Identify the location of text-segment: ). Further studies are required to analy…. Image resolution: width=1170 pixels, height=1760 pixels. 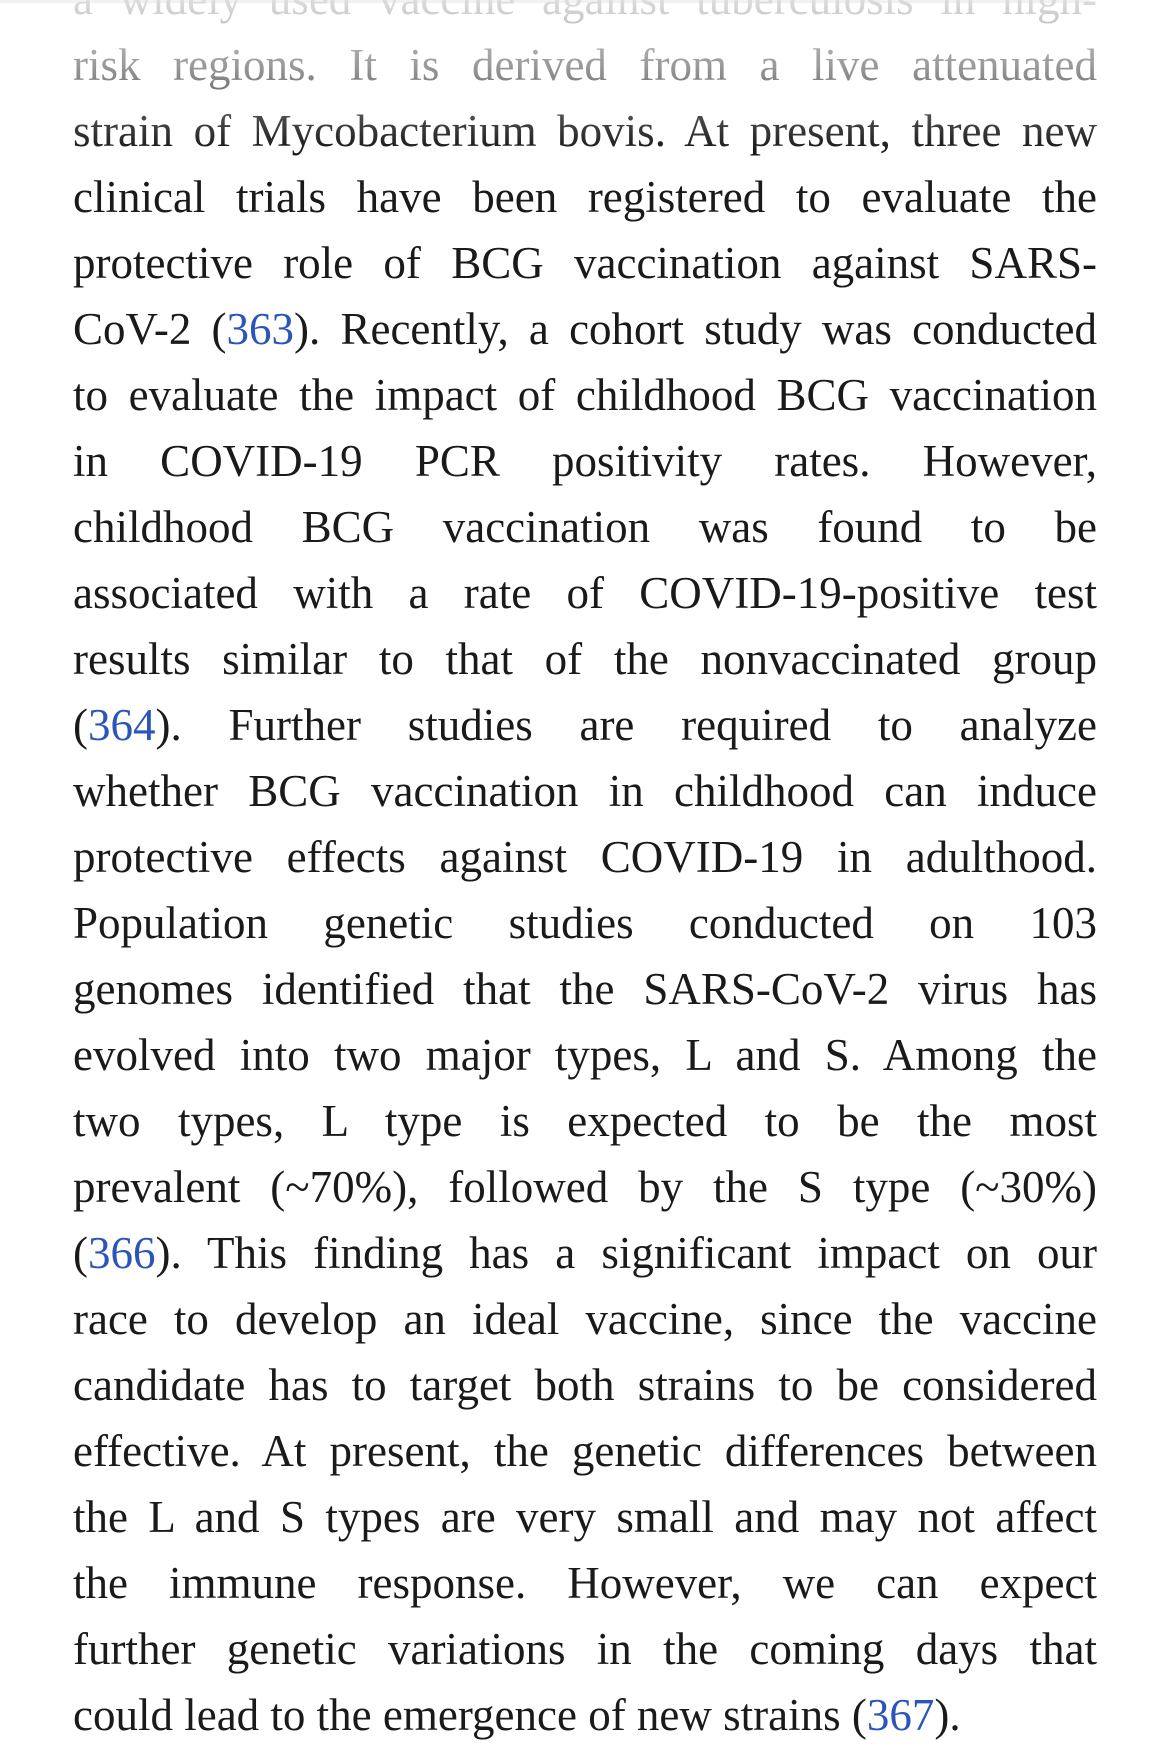
(626, 725).